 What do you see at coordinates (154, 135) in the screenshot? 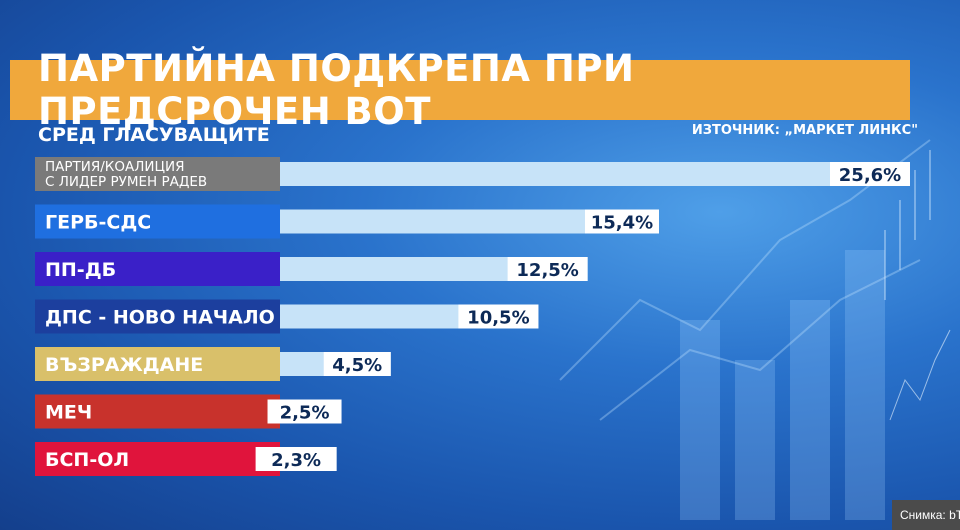
I see `chart-subtitle: СРЕД ГЛАСУВАЩИТЕ` at bounding box center [154, 135].